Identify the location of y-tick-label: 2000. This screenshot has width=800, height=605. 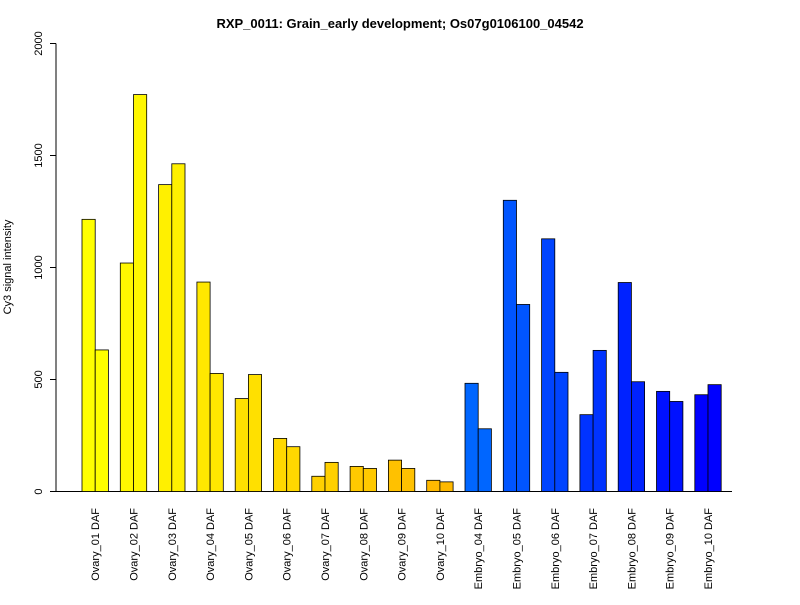
(39, 43).